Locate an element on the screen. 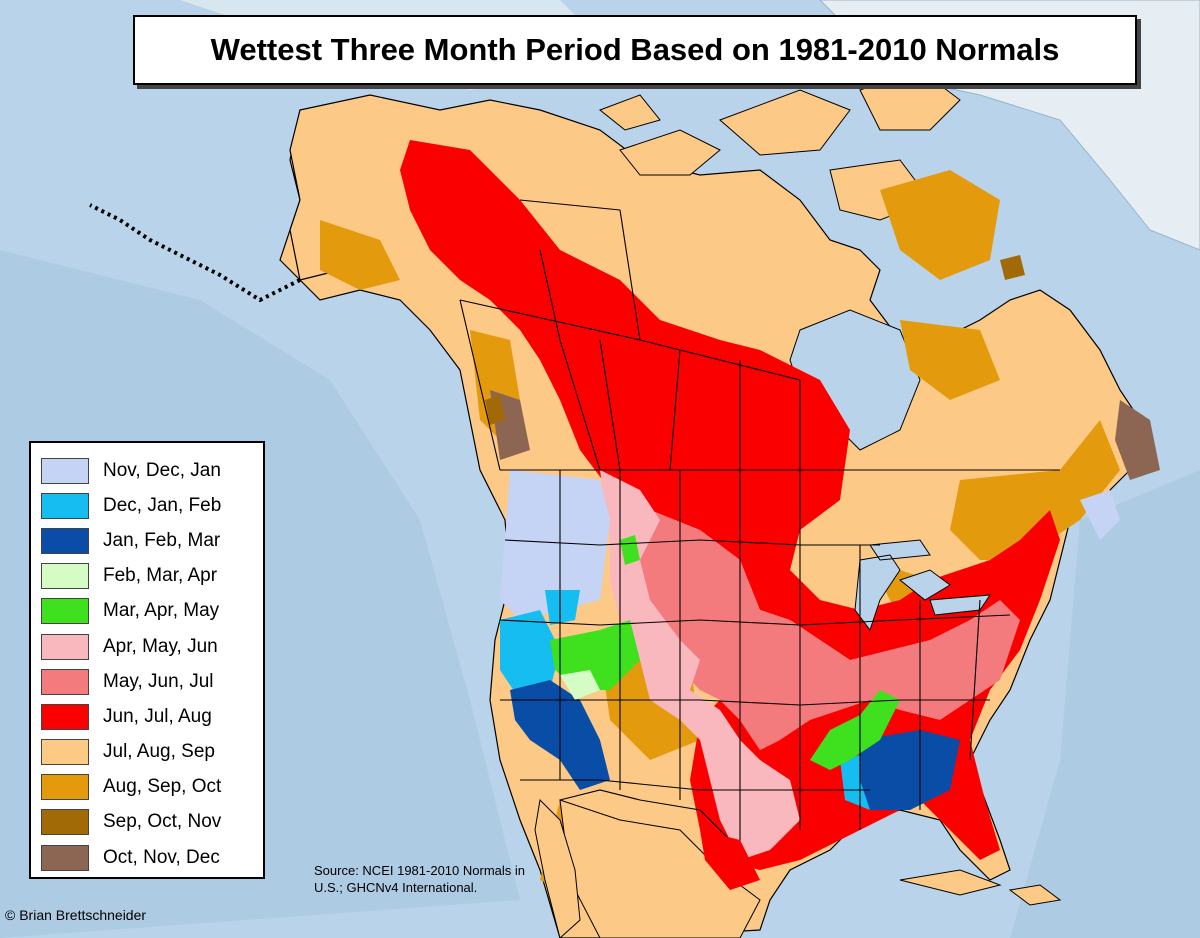 The image size is (1200, 938). legend-item: Nov, Dec, Jan is located at coordinates (152, 470).